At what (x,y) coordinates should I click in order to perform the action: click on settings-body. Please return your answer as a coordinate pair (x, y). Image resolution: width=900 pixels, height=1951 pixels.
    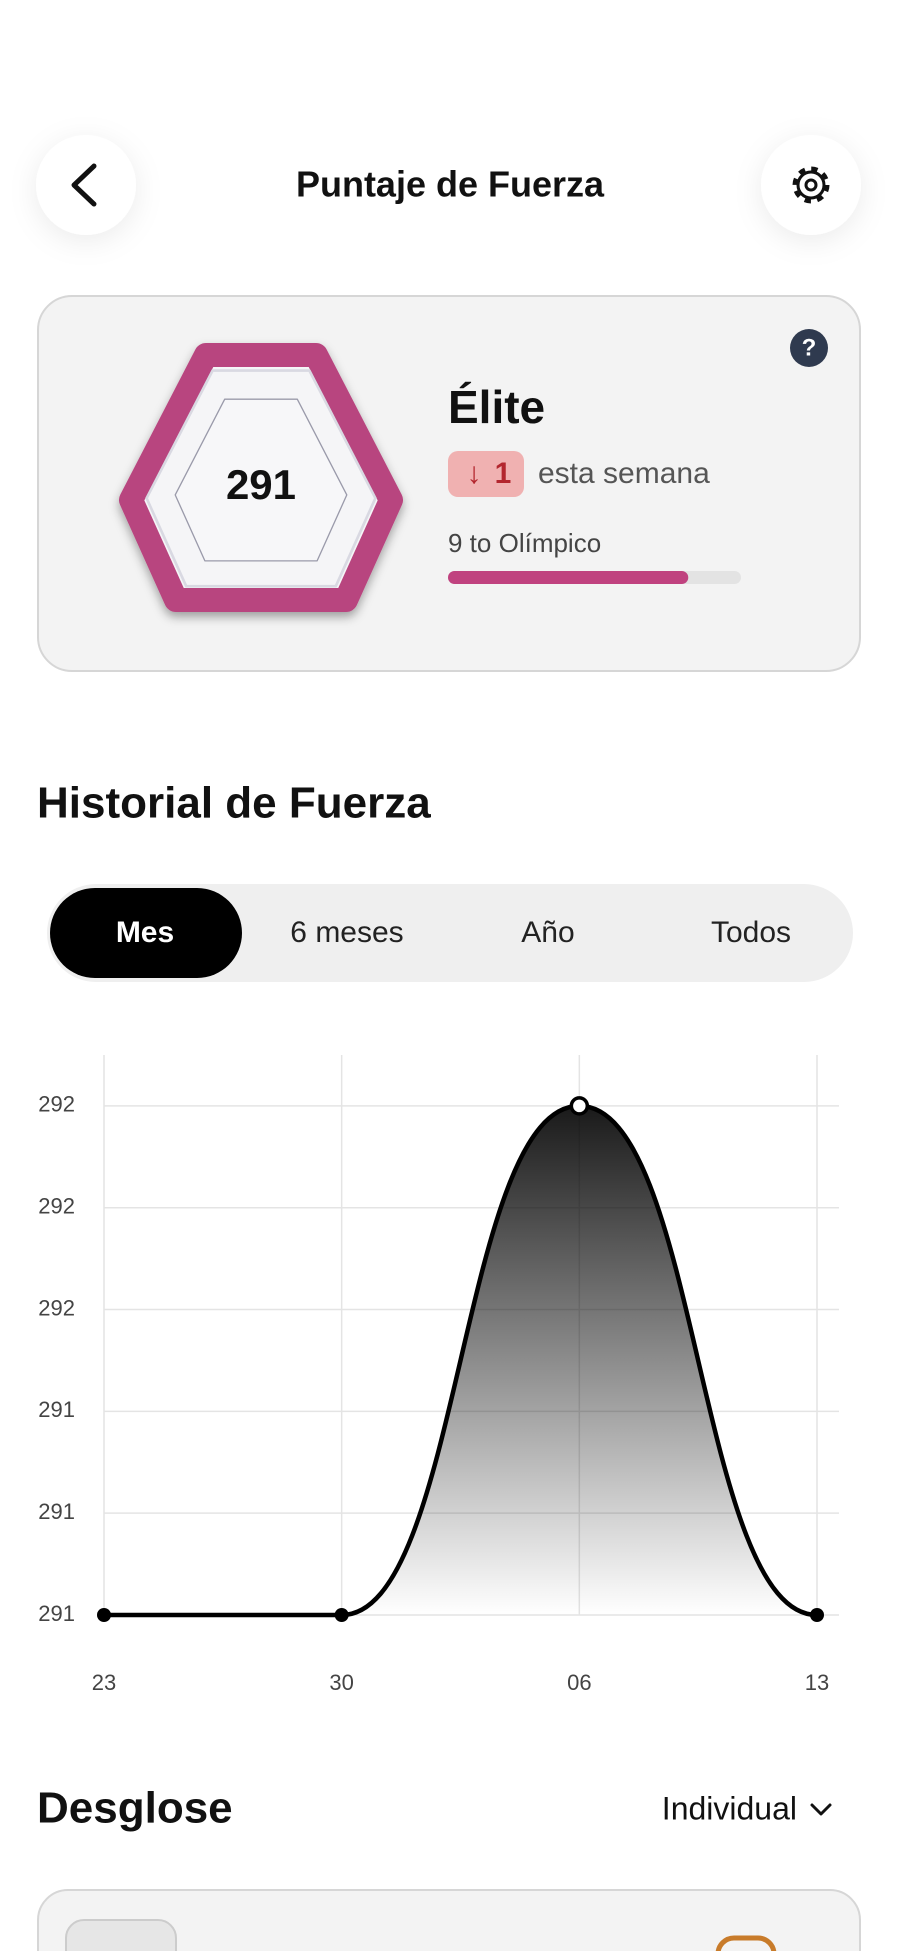
    Looking at the image, I should click on (811, 185).